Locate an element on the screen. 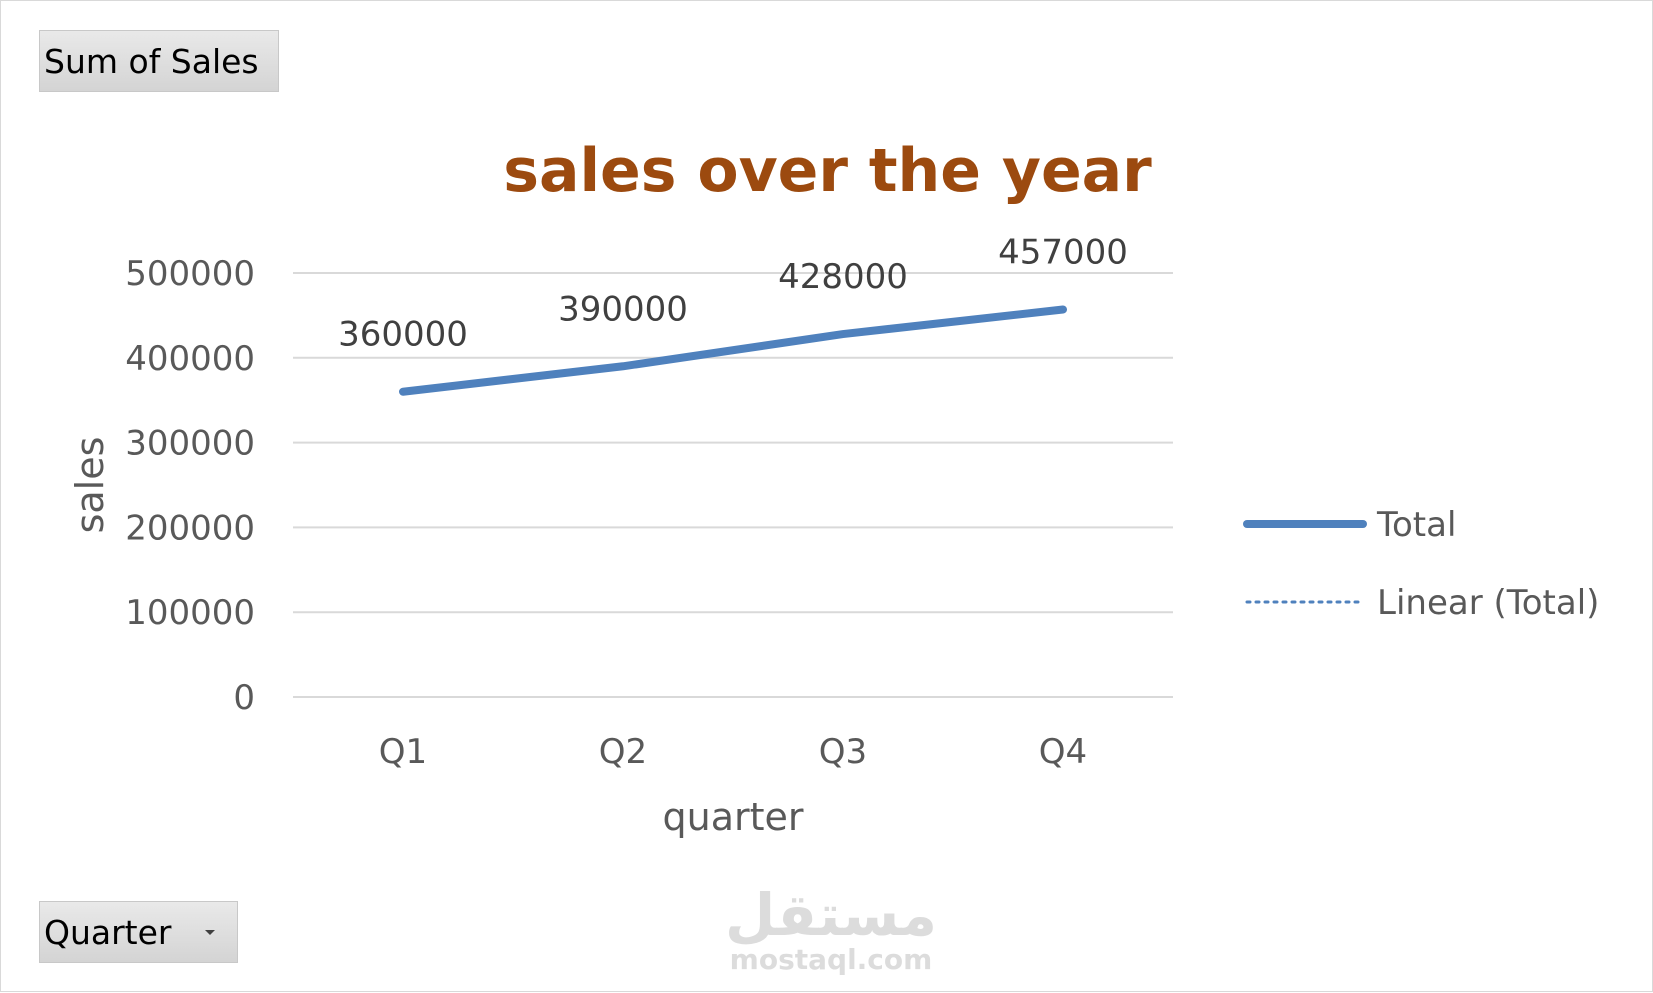 The height and width of the screenshot is (993, 1653). legend-label: Total is located at coordinates (1416, 525).